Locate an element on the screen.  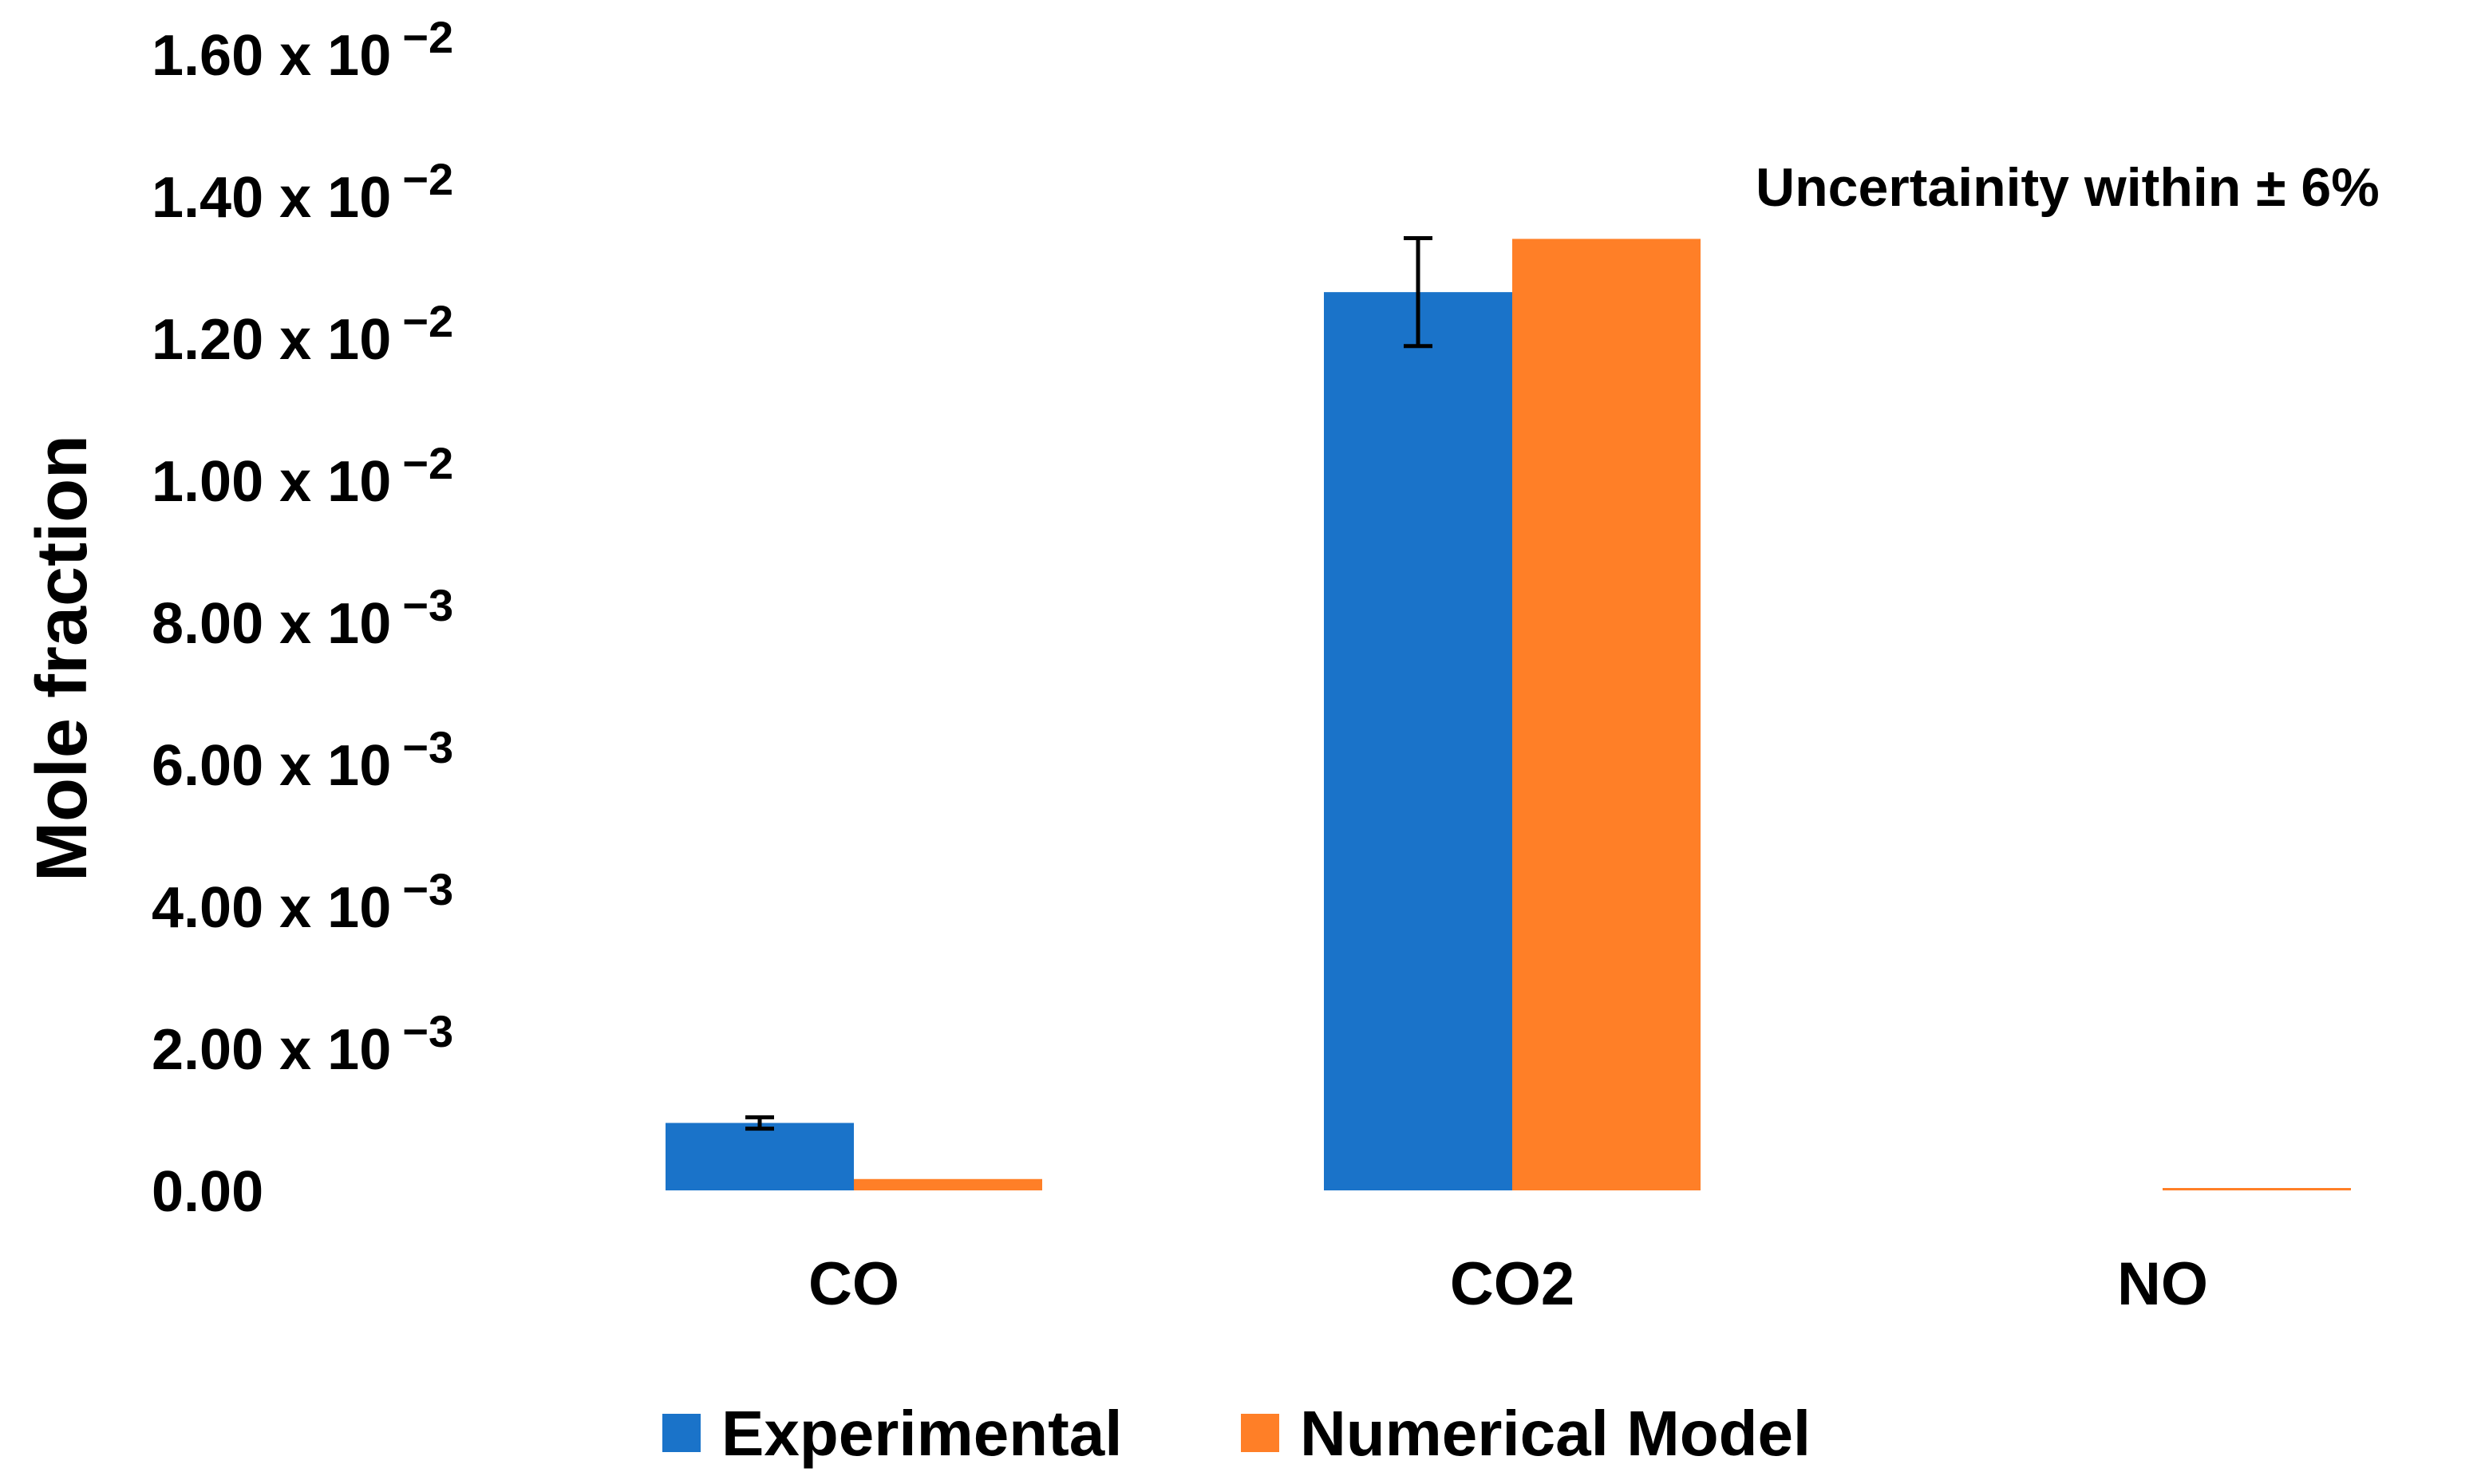
x-tick-label: NO is located at coordinates (2162, 1284).